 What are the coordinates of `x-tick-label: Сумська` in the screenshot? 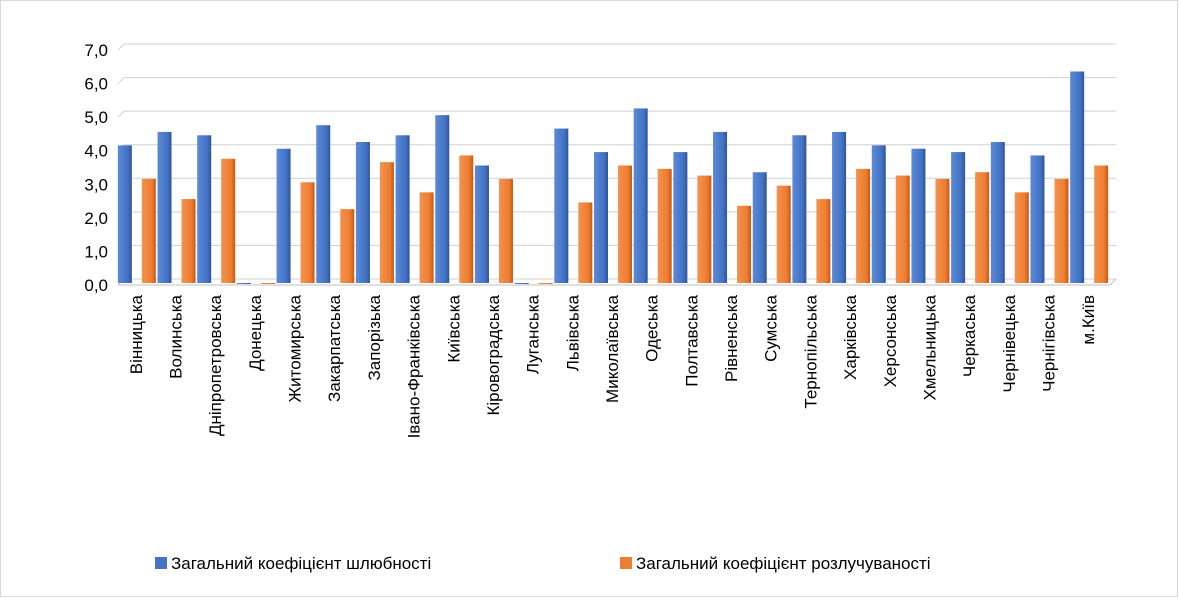 It's located at (771, 327).